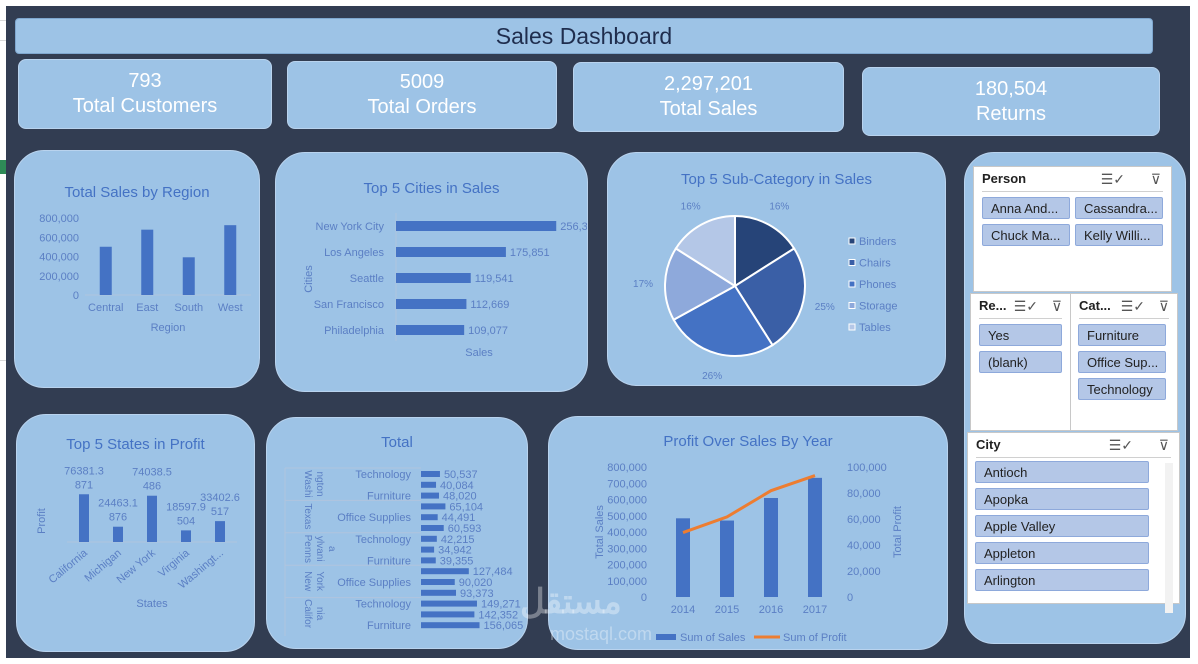 Image resolution: width=1198 pixels, height=664 pixels. What do you see at coordinates (779, 206) in the screenshot?
I see `slice-label: 16%` at bounding box center [779, 206].